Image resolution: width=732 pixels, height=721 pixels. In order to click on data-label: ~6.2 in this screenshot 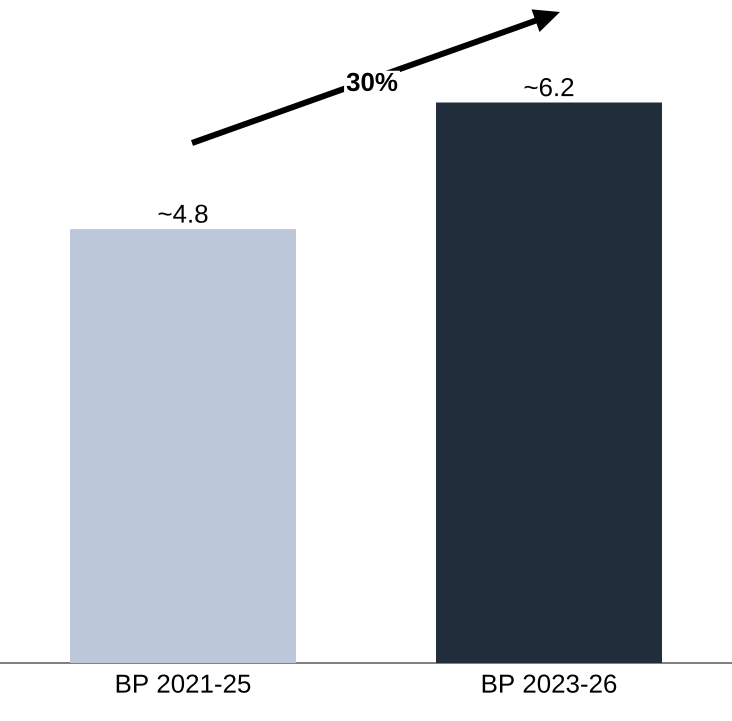, I will do `click(549, 87)`.